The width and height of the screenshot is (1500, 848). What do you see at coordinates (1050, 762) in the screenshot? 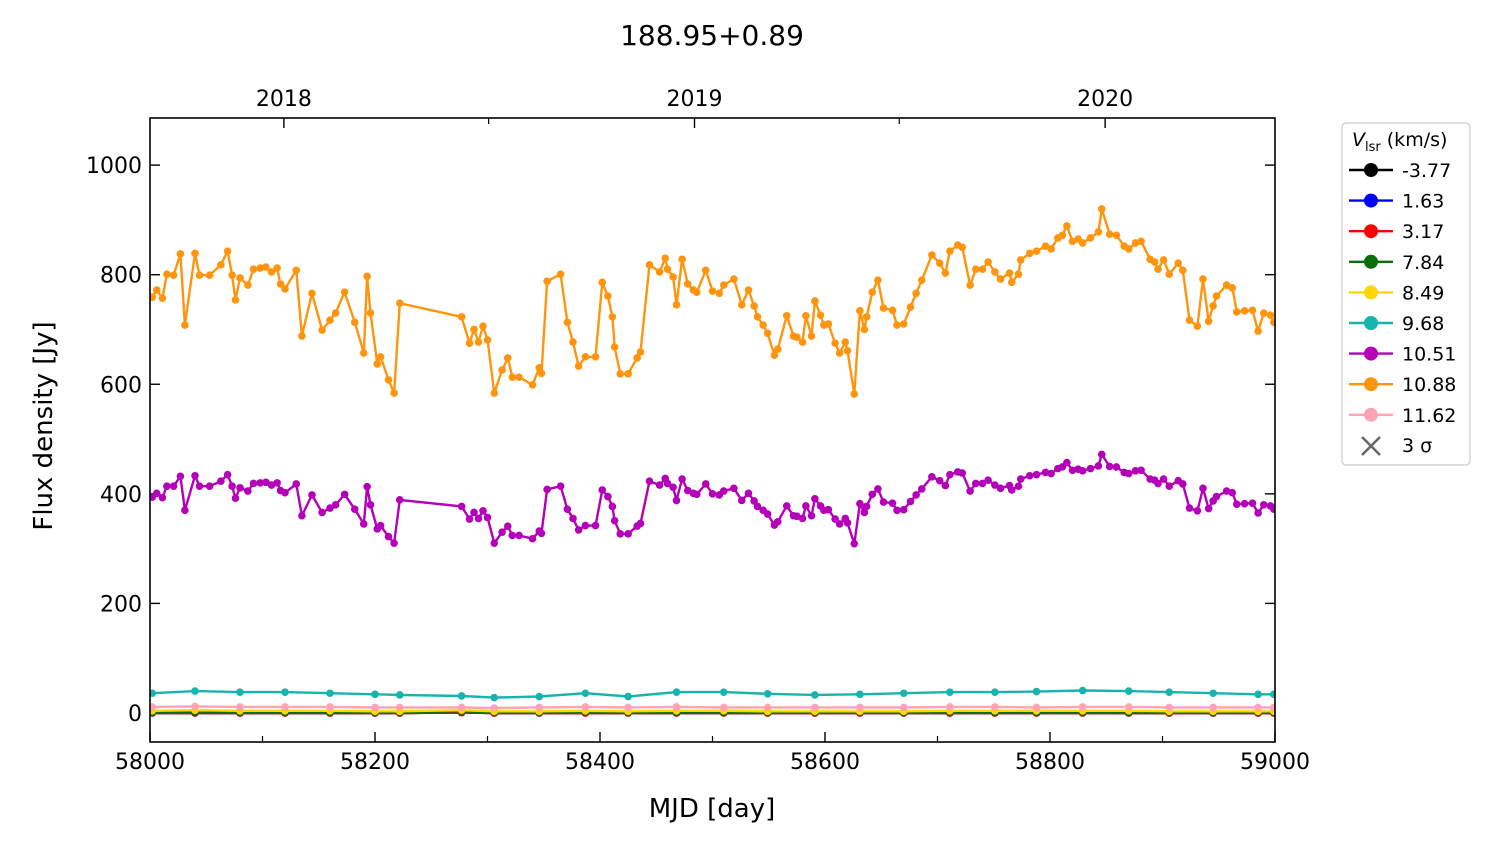
I see `x-tick-label: 58800` at bounding box center [1050, 762].